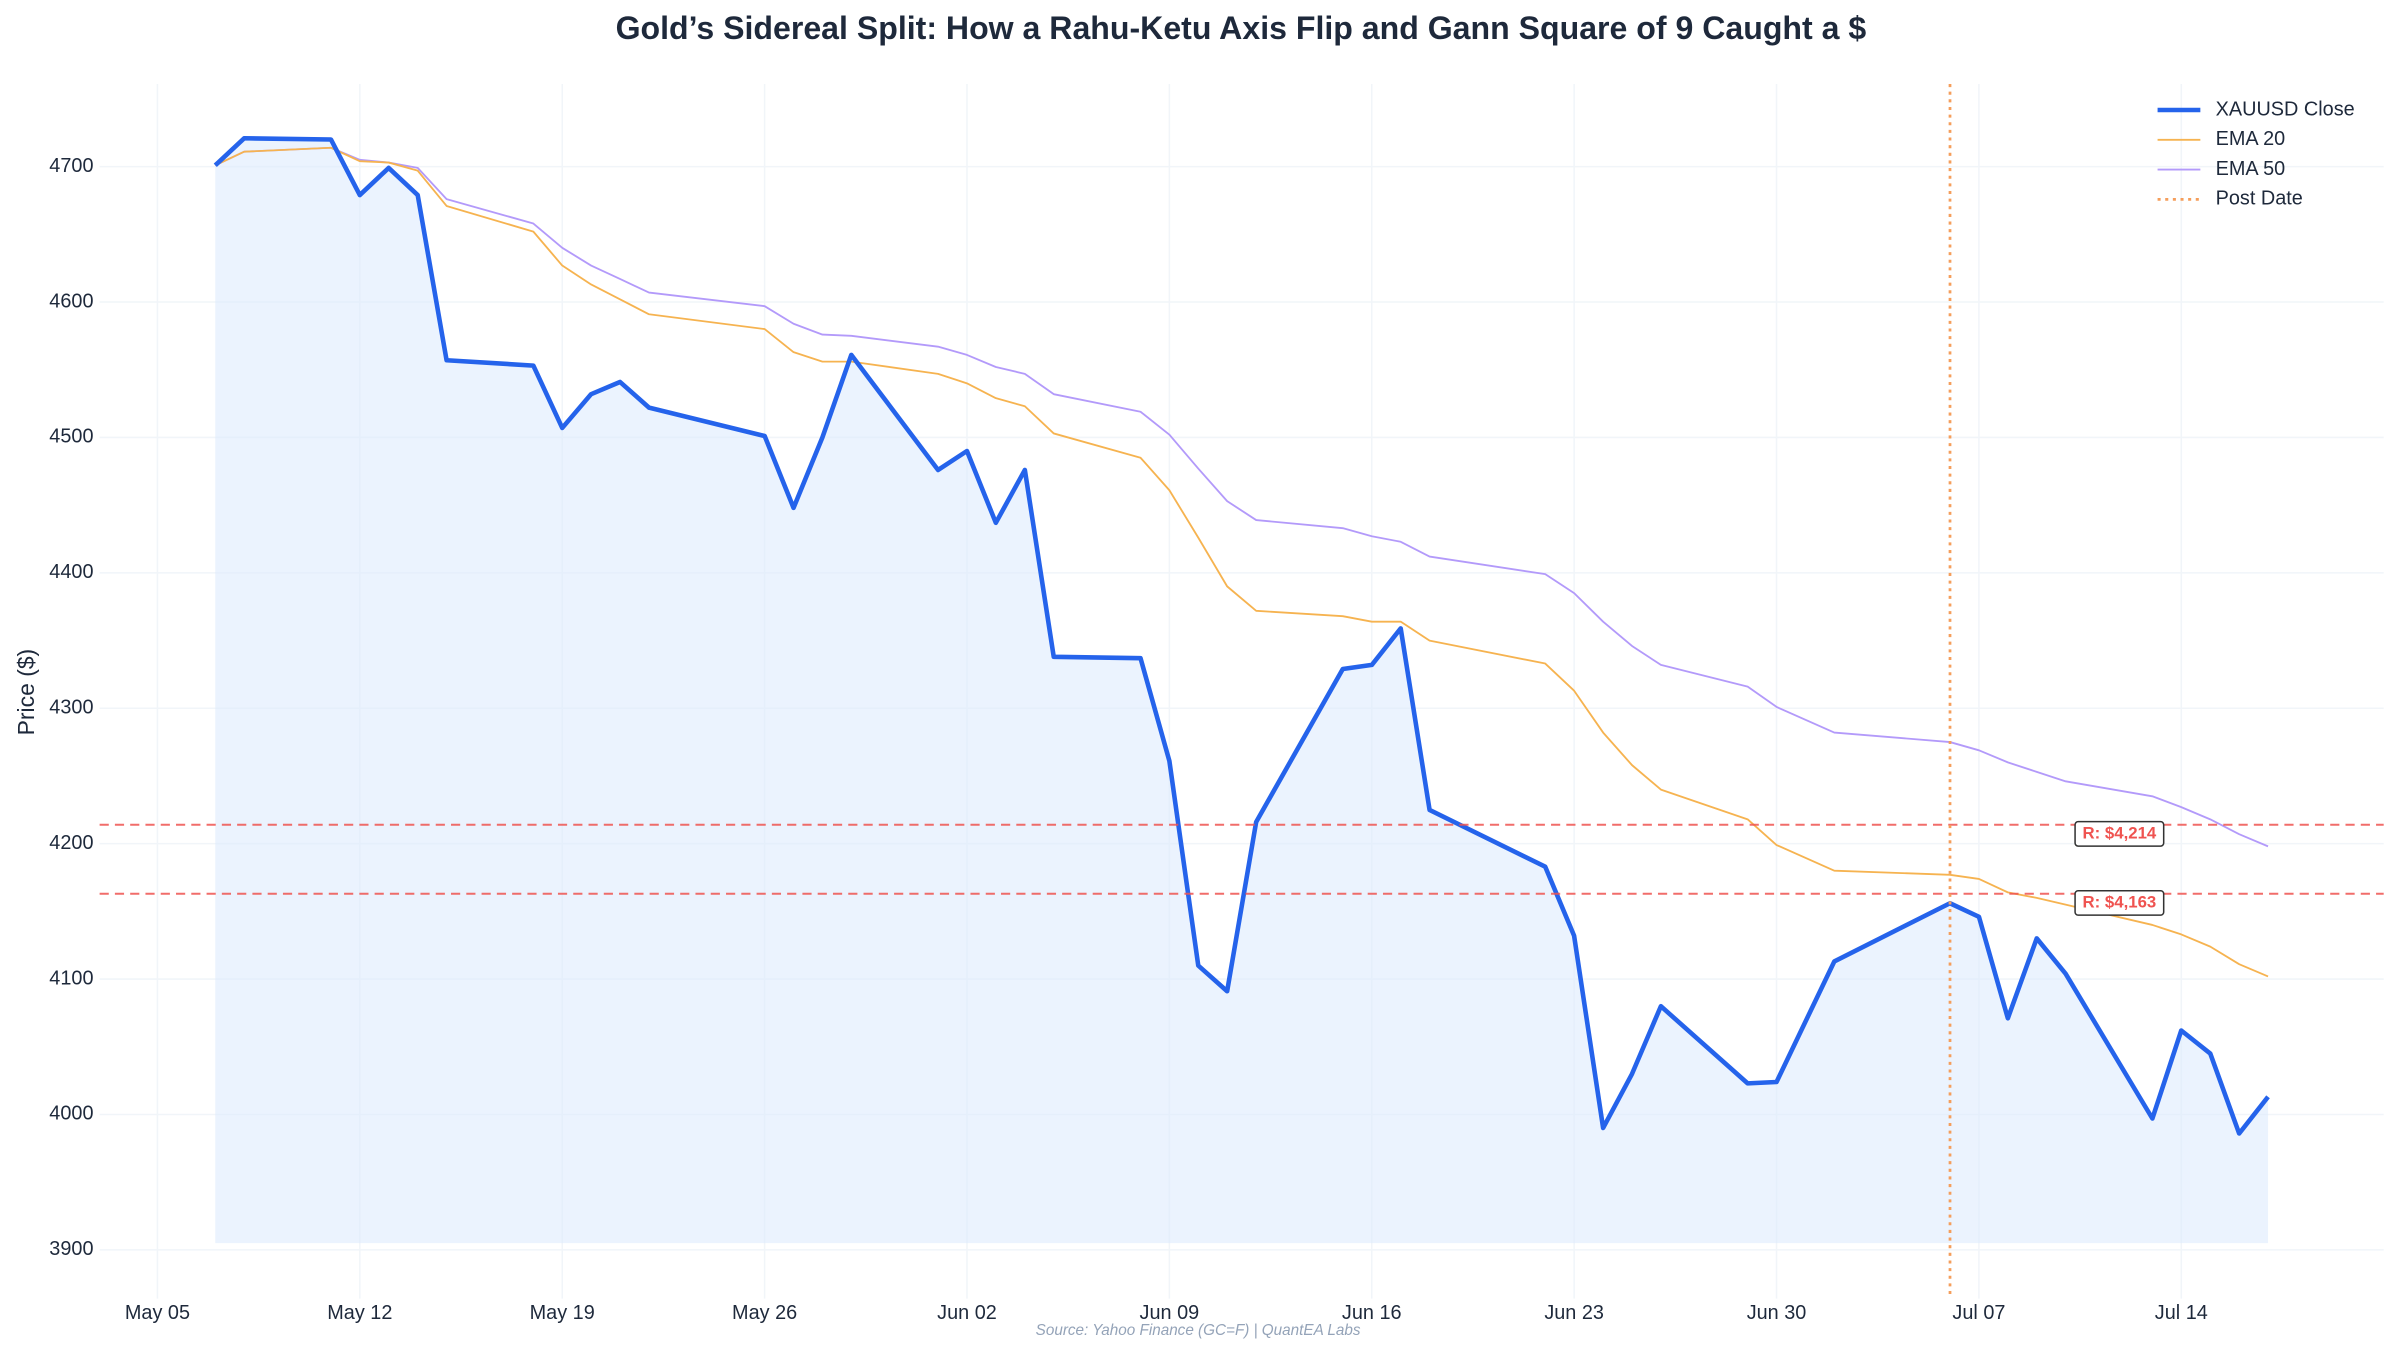 The height and width of the screenshot is (1346, 2384). What do you see at coordinates (26, 692) in the screenshot?
I see `y-axis-label: Price ($)` at bounding box center [26, 692].